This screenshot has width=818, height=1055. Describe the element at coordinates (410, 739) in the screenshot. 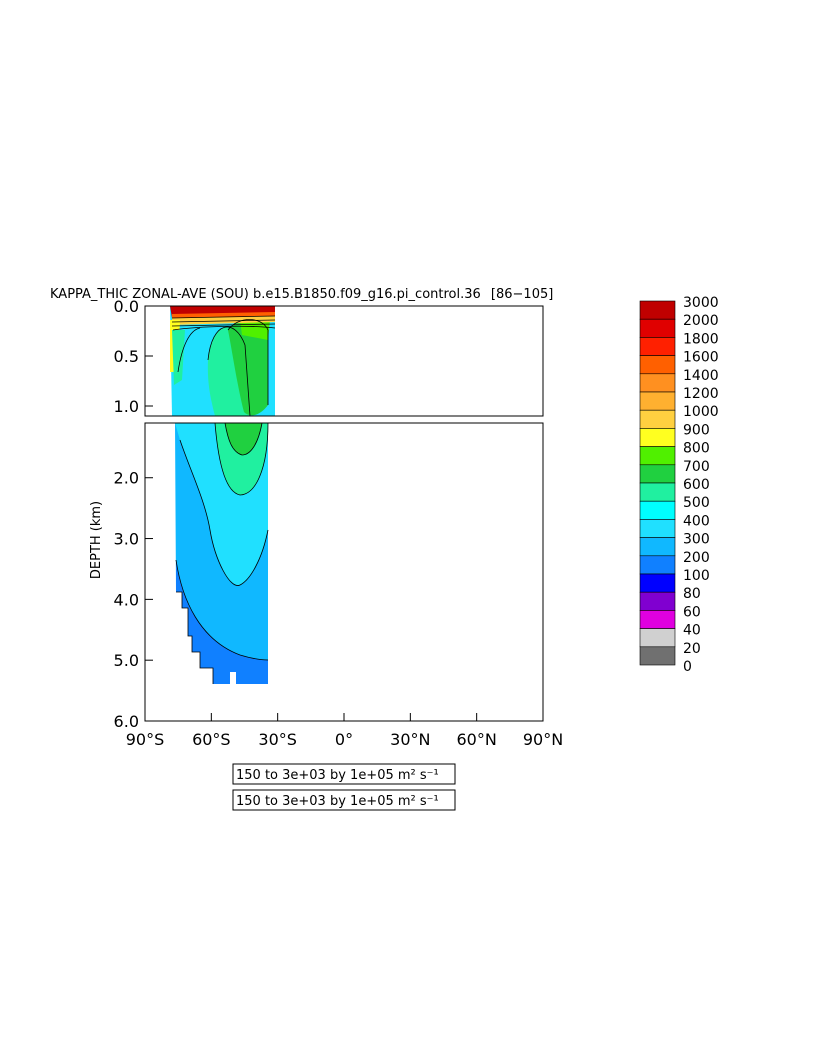

I see `x-tick-label-4: 30°N` at that location.